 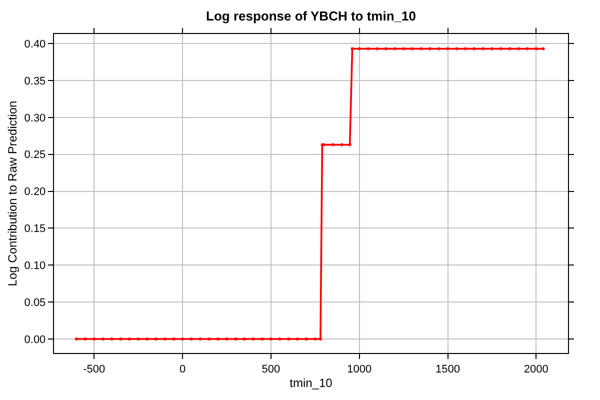 I want to click on y-tick-label: 0.35, so click(x=35, y=81).